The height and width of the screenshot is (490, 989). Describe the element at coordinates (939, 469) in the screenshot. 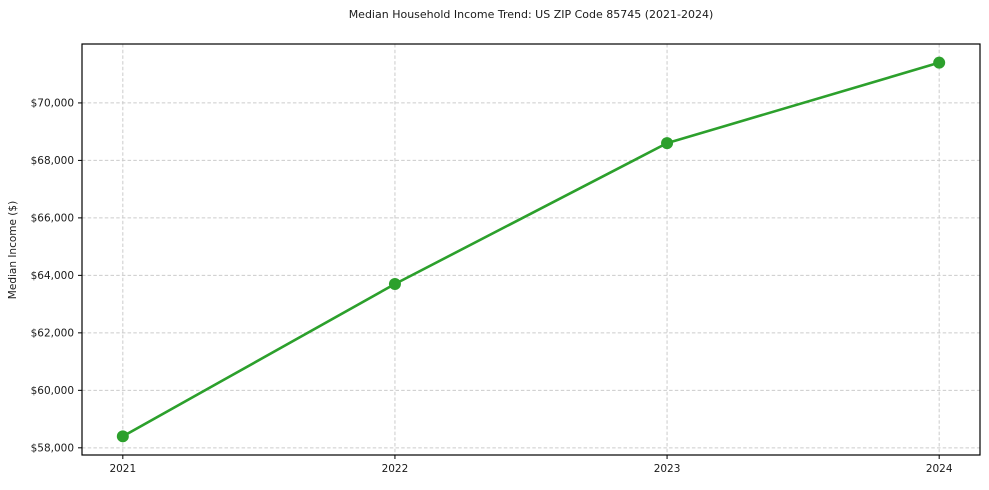

I see `x-tick-label: 2024` at that location.